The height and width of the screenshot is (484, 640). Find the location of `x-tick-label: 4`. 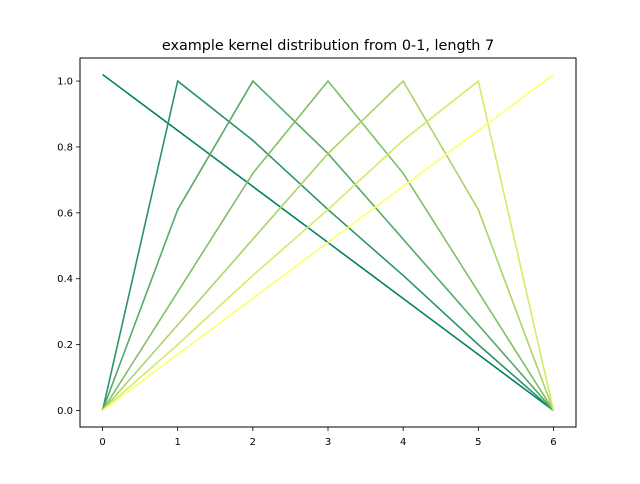

x-tick-label: 4 is located at coordinates (403, 442).